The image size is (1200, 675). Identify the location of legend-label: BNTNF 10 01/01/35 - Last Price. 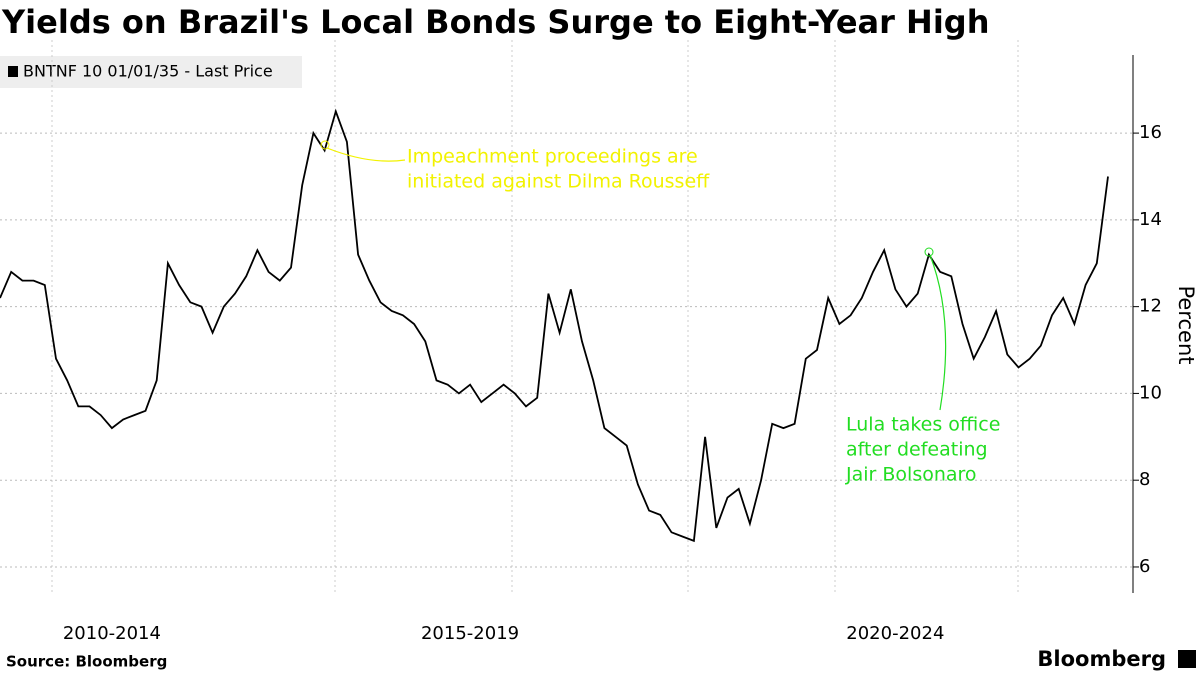
(148, 71).